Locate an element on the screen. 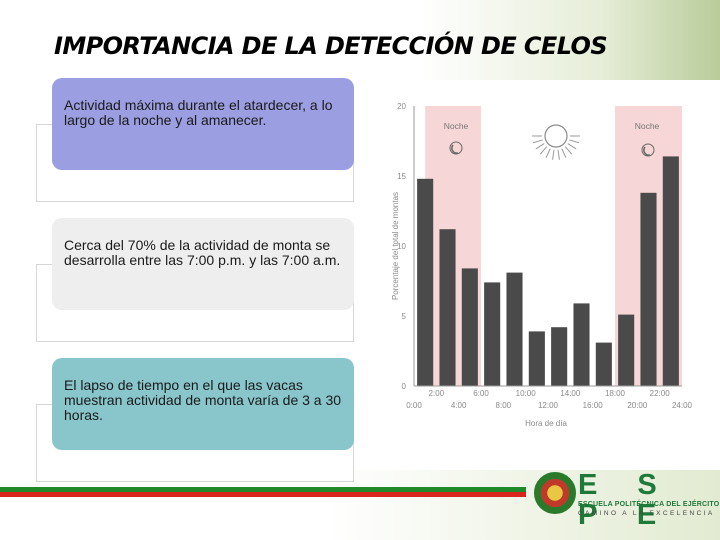 The width and height of the screenshot is (720, 540). y-tick-label-4: 20 is located at coordinates (401, 106).